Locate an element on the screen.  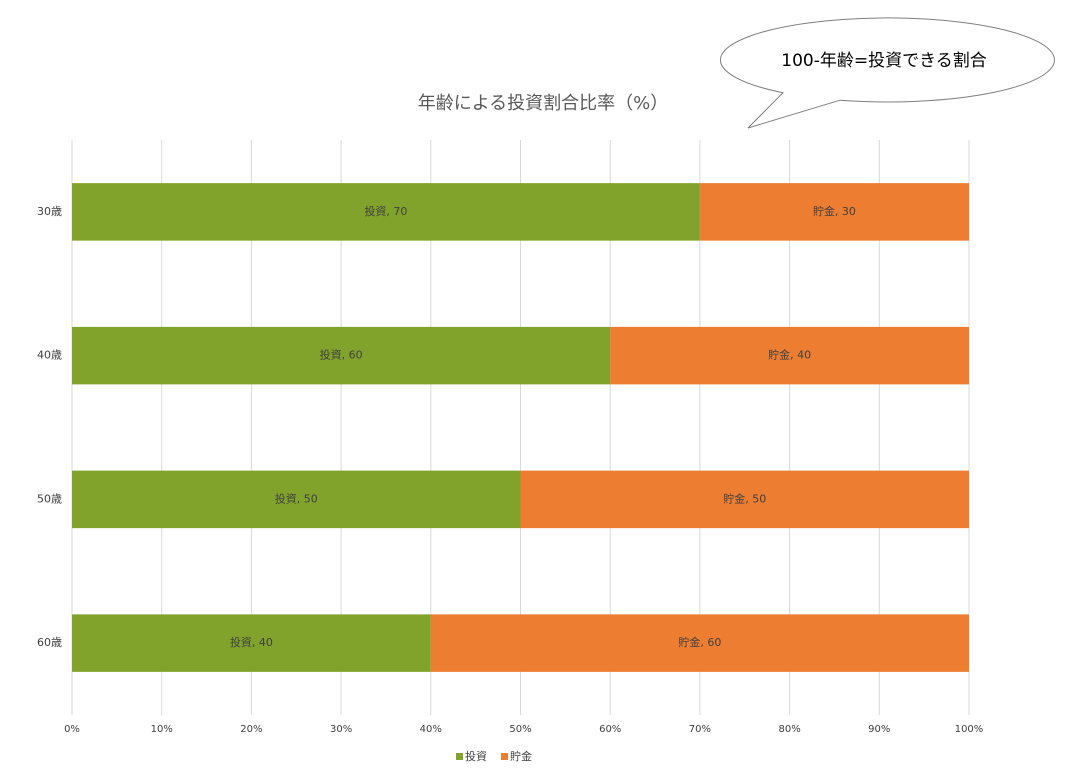
x-tick-label: 20% is located at coordinates (251, 729).